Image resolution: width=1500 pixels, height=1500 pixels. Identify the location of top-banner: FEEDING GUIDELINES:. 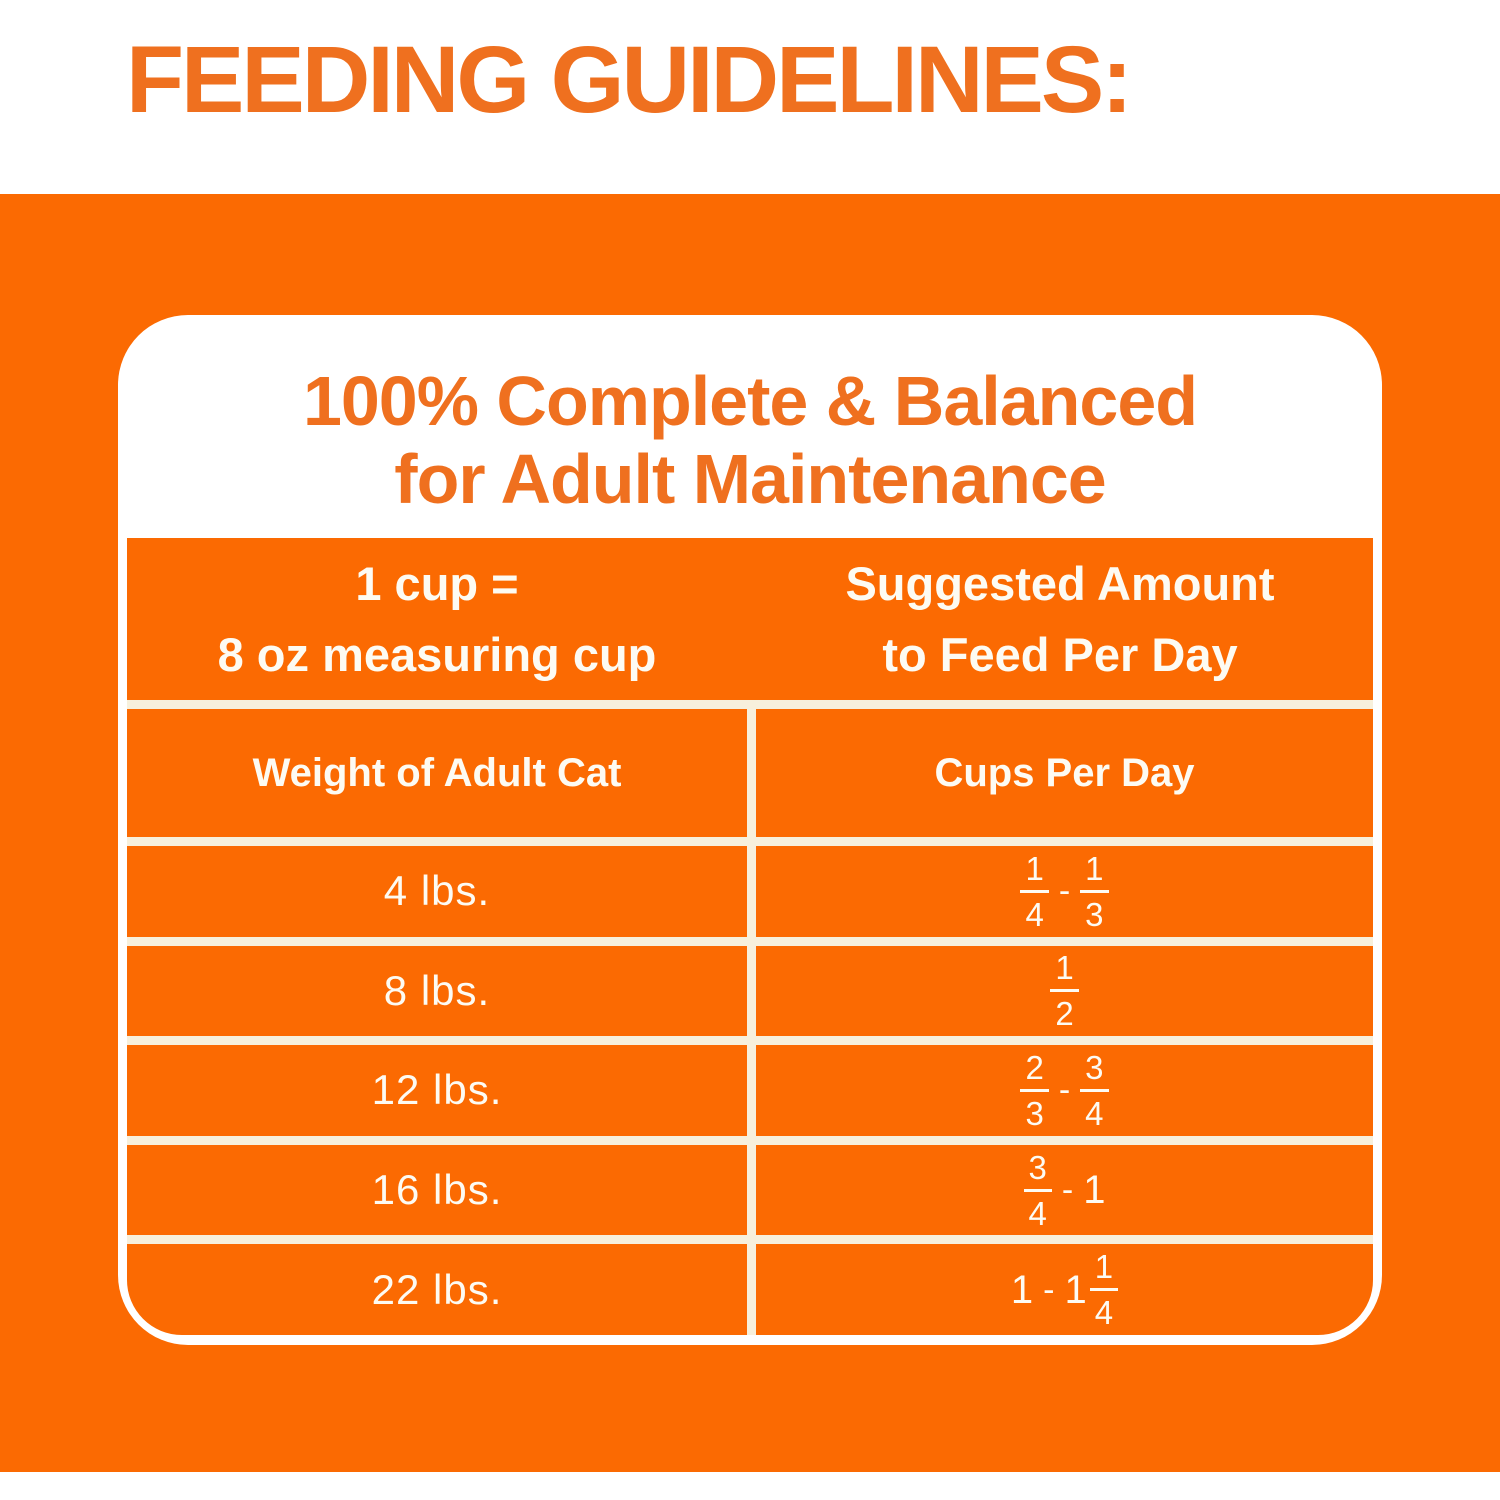
(750, 97).